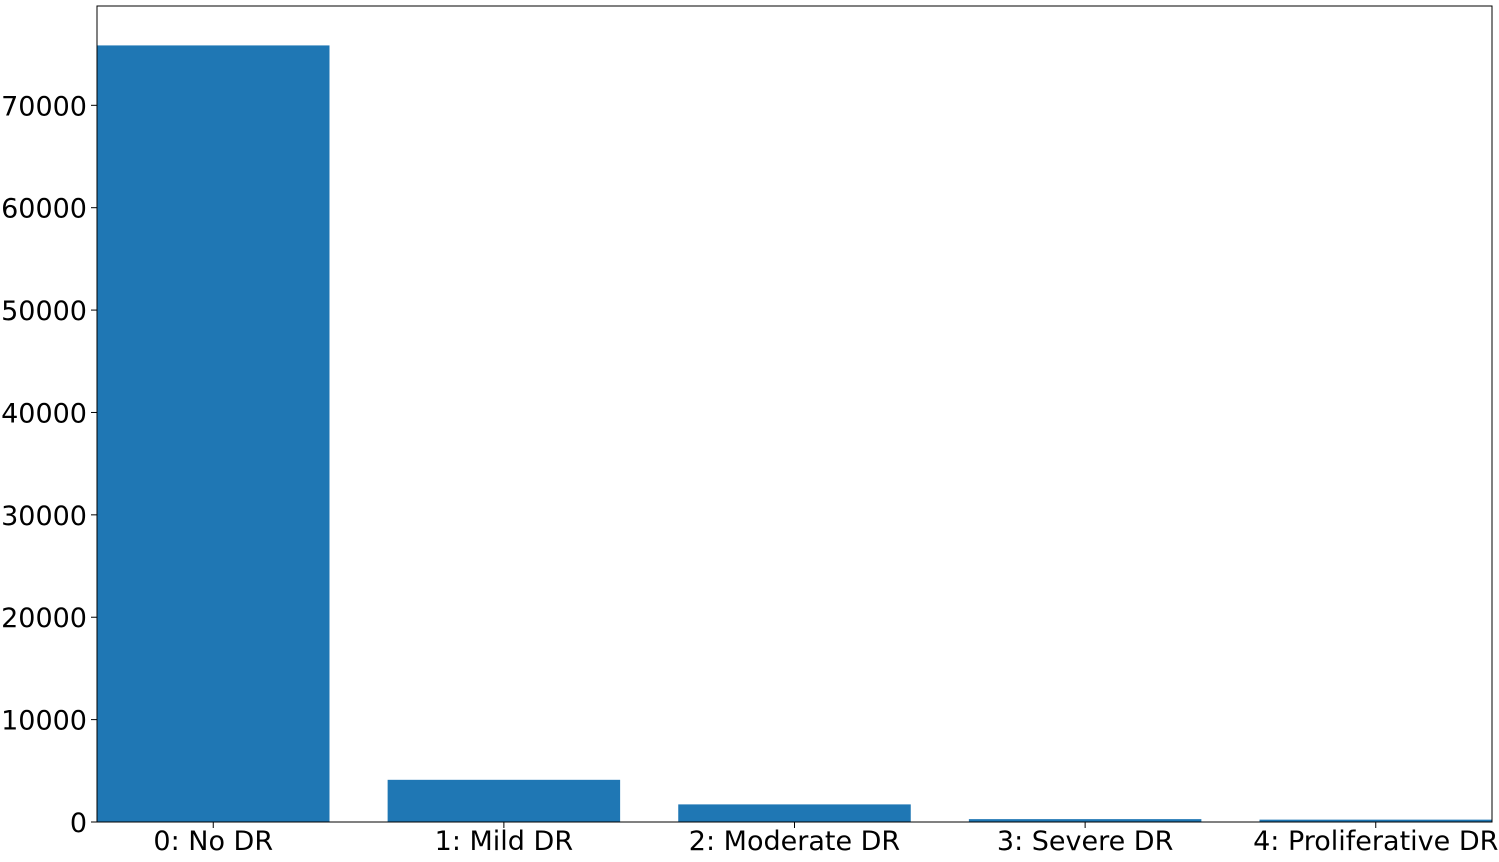  What do you see at coordinates (1085, 841) in the screenshot?
I see `x-tick-label-3: 3: Severe DR` at bounding box center [1085, 841].